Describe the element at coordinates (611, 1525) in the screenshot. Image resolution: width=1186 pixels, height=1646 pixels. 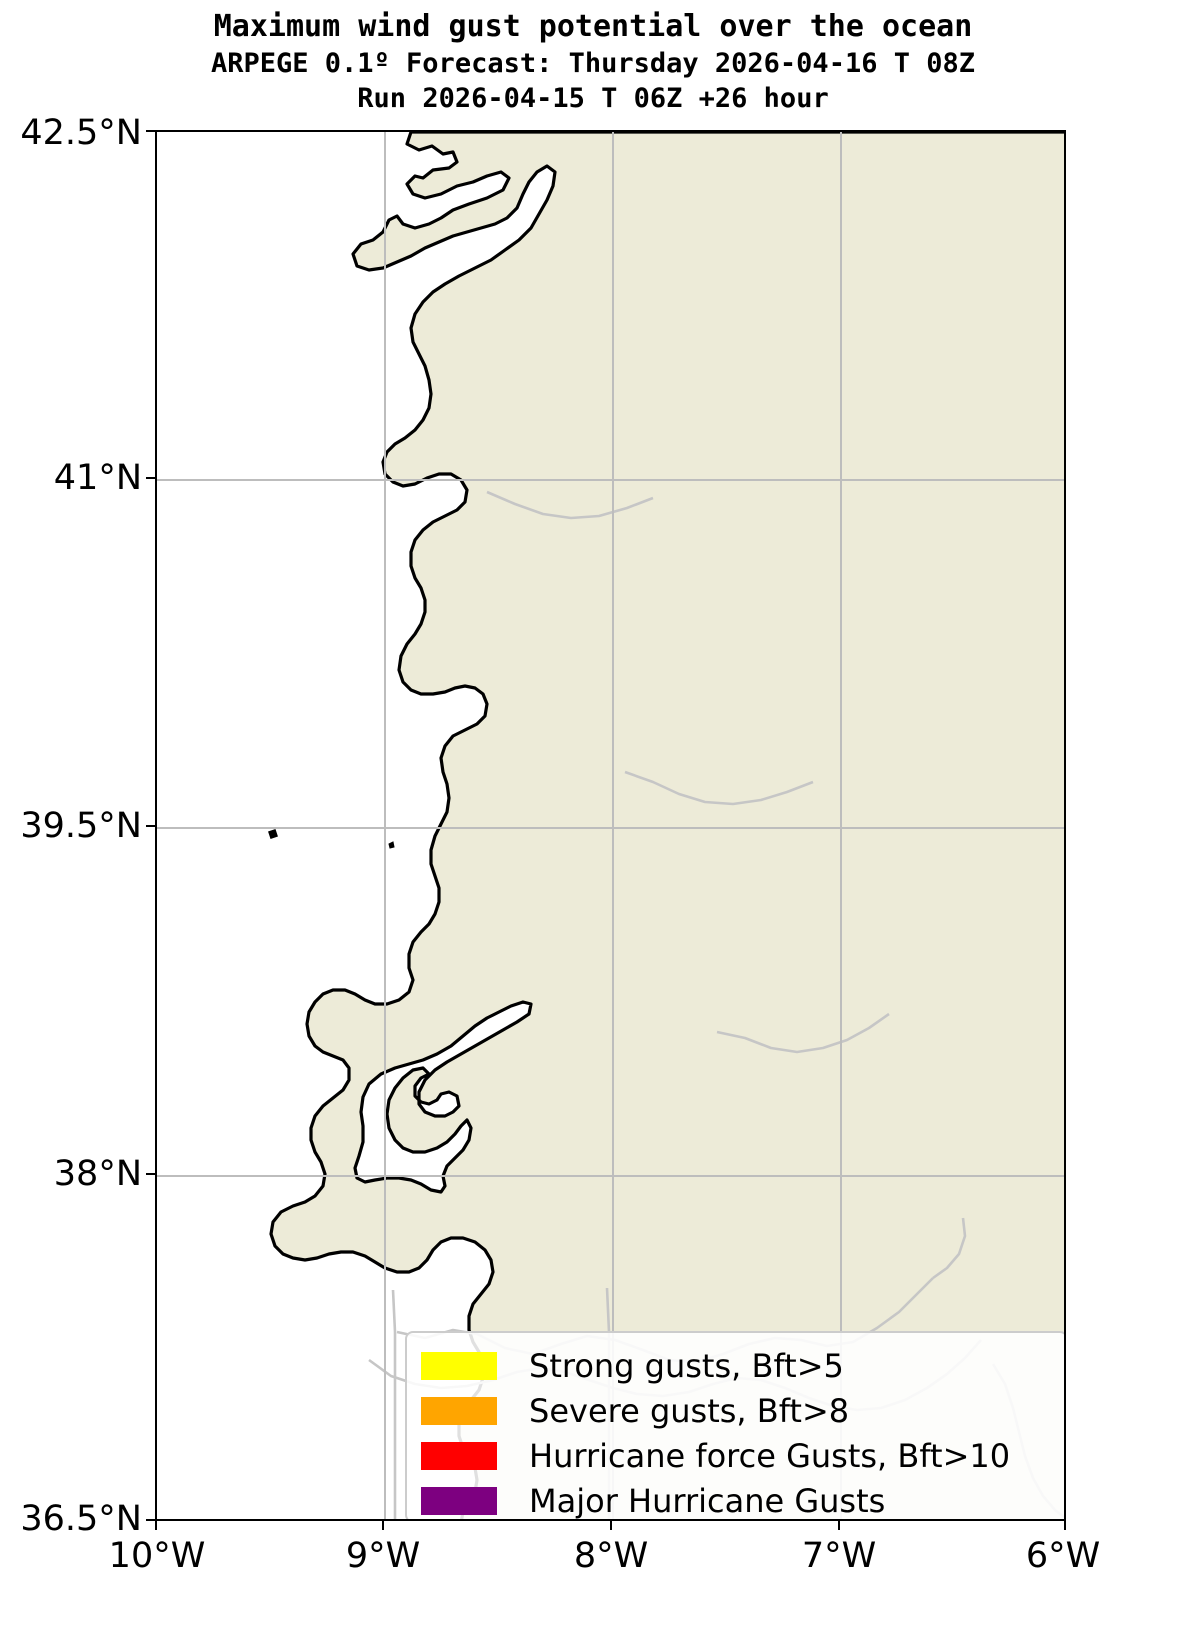
I see `x-tick-8w` at that location.